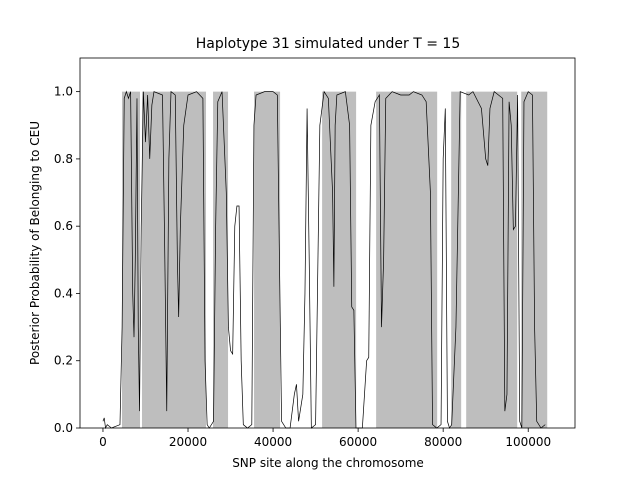 The height and width of the screenshot is (480, 640). What do you see at coordinates (358, 442) in the screenshot?
I see `x-tick-label: 60000` at bounding box center [358, 442].